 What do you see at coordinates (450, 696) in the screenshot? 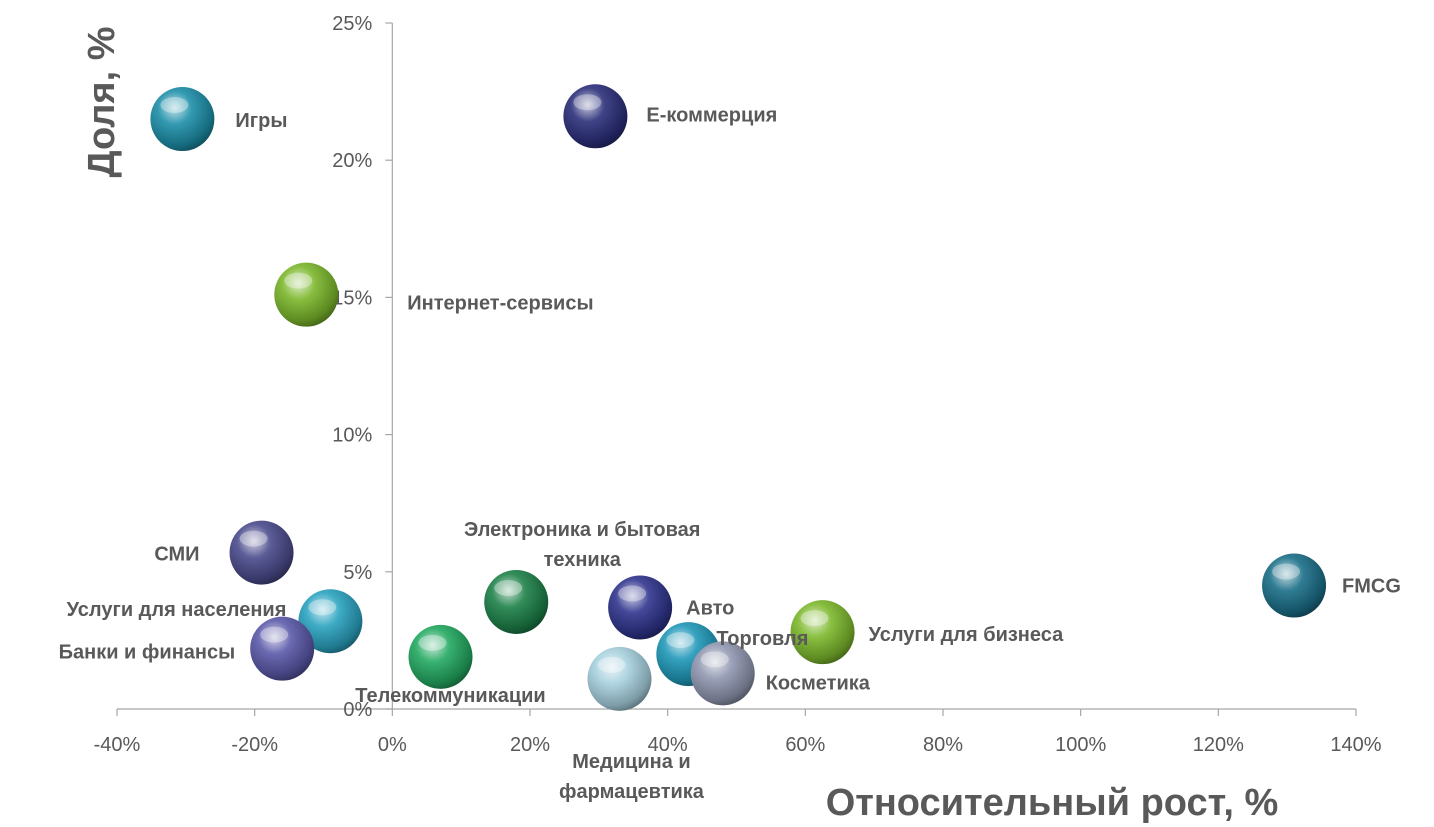
I see `bubble-label: Телекоммуникации` at bounding box center [450, 696].